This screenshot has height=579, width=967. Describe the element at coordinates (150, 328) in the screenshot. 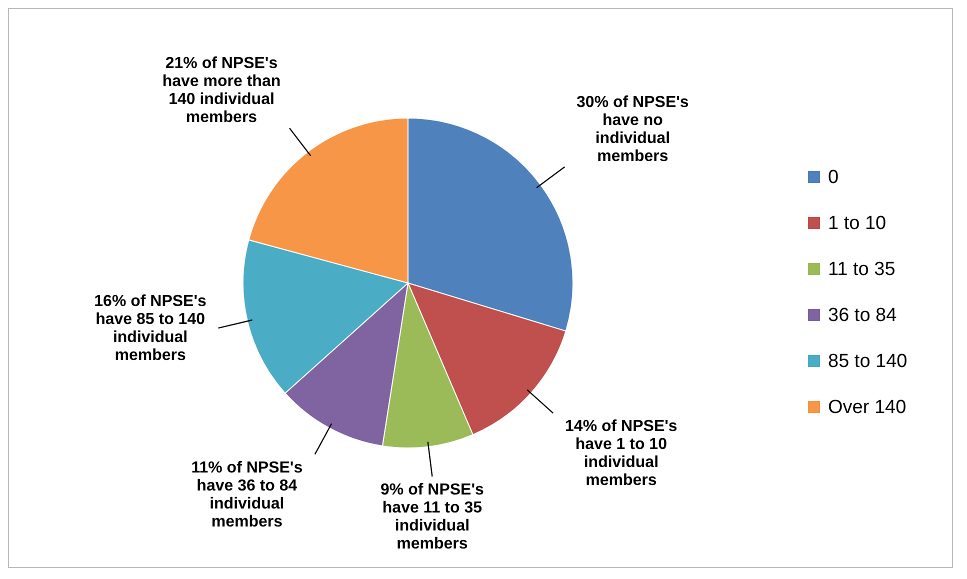

I see `data-label: 16% of NPSE's have 85 to 140 individual members` at that location.